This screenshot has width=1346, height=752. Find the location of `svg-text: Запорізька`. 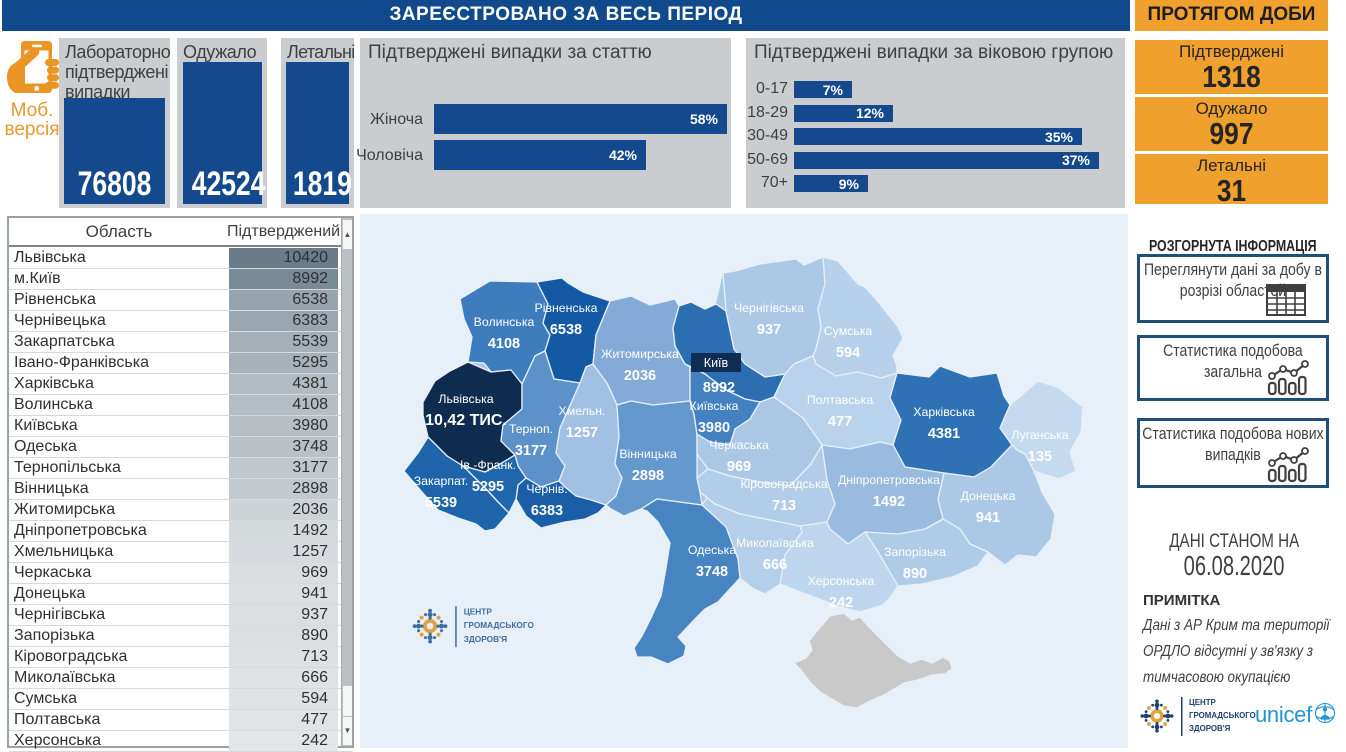

svg-text: Запорізька is located at coordinates (915, 552).